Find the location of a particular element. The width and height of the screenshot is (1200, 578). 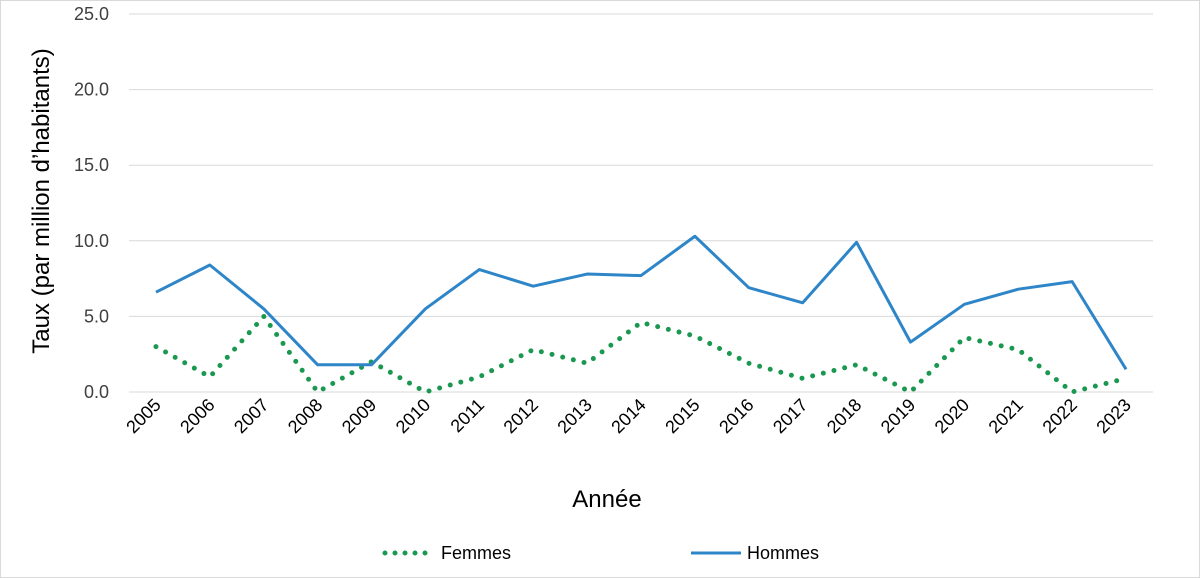

x-tick-label: 2012 is located at coordinates (521, 416).